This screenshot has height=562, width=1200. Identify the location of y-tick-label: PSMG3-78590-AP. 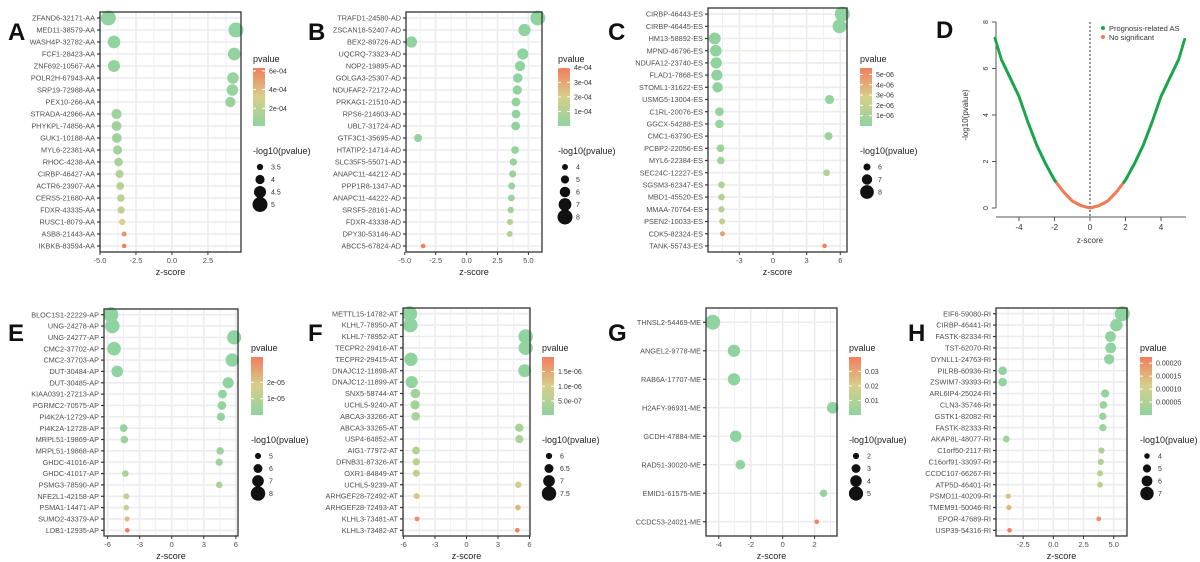
(69, 485).